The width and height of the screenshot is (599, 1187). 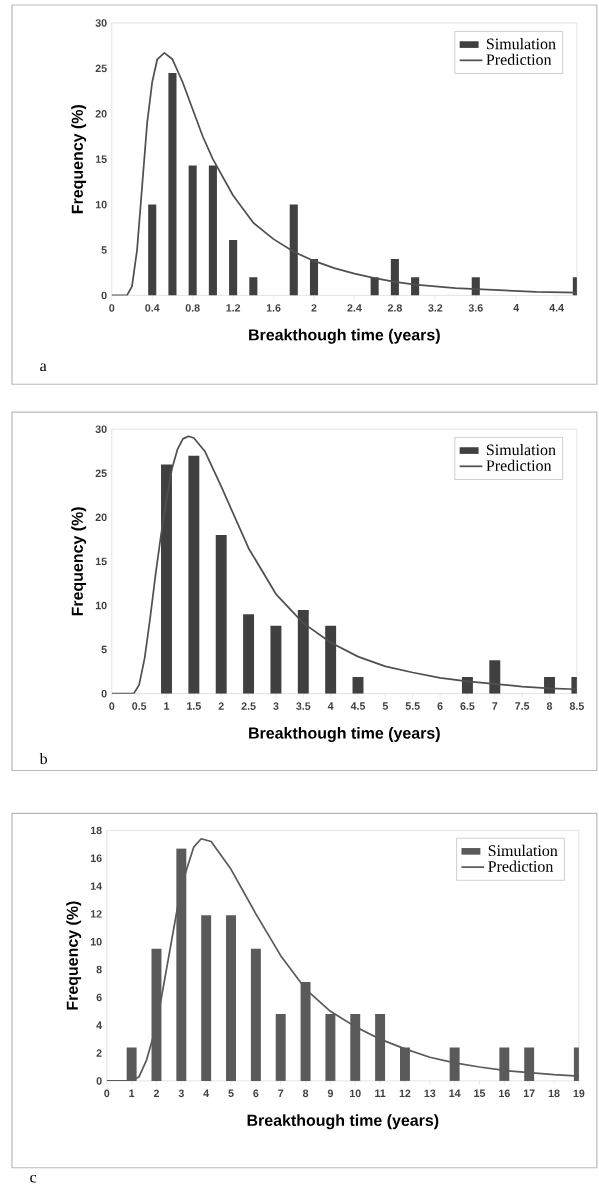 I want to click on x-tick-label: 10, so click(x=355, y=1093).